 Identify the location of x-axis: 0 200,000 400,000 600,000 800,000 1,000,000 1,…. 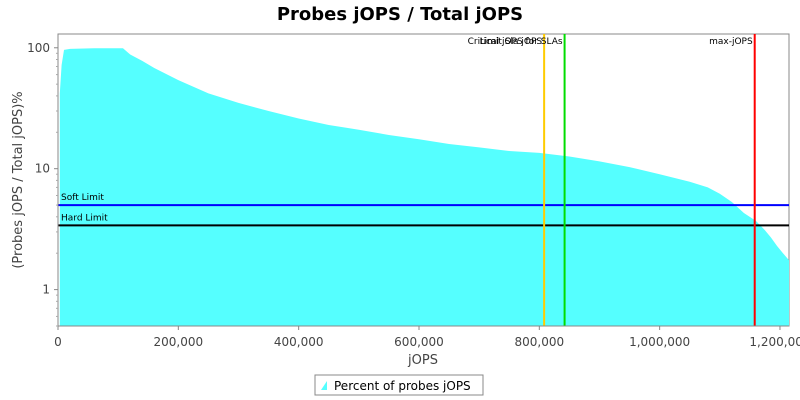
(427, 337).